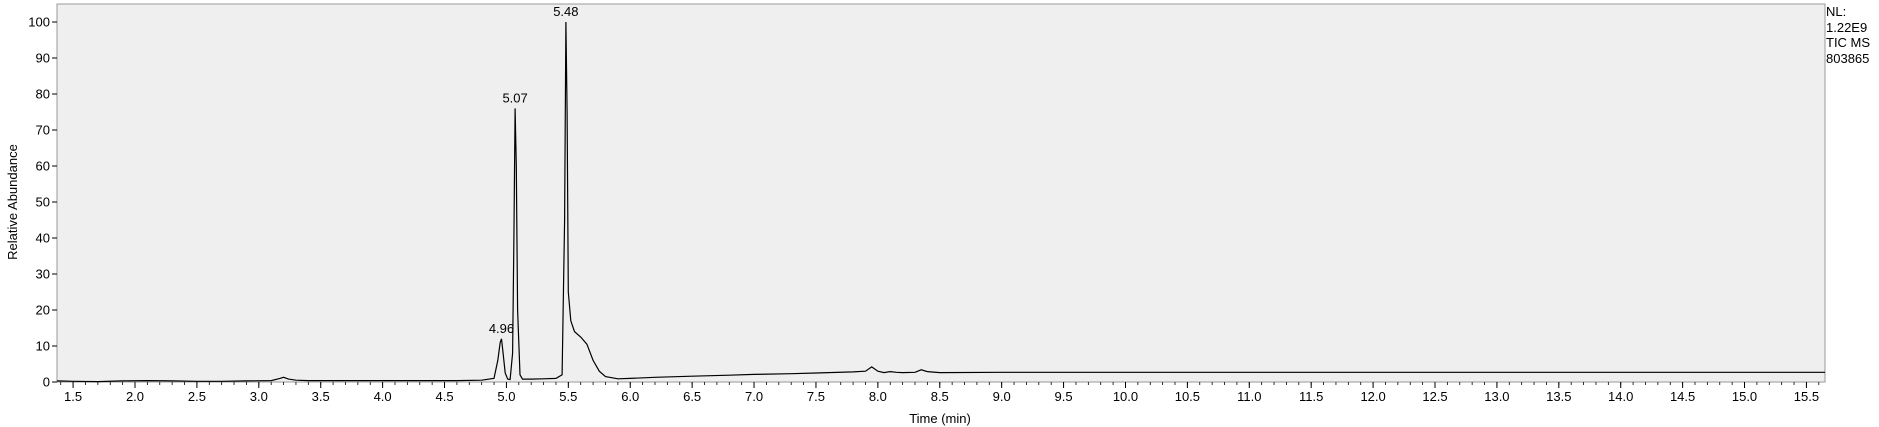  What do you see at coordinates (501, 328) in the screenshot?
I see `peak-label-4.96: 4.96` at bounding box center [501, 328].